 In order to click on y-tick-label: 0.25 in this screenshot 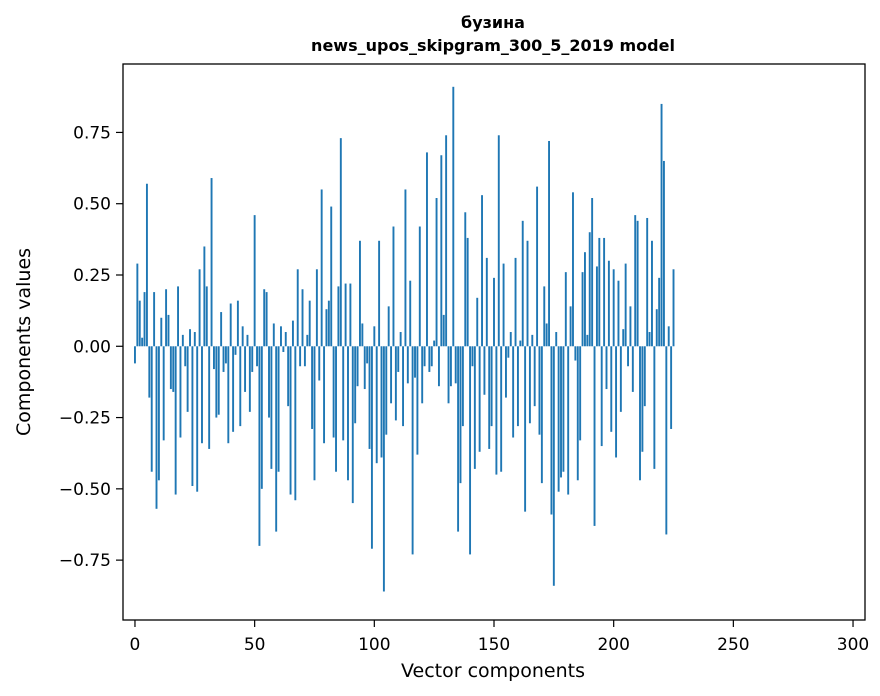, I will do `click(92, 276)`.